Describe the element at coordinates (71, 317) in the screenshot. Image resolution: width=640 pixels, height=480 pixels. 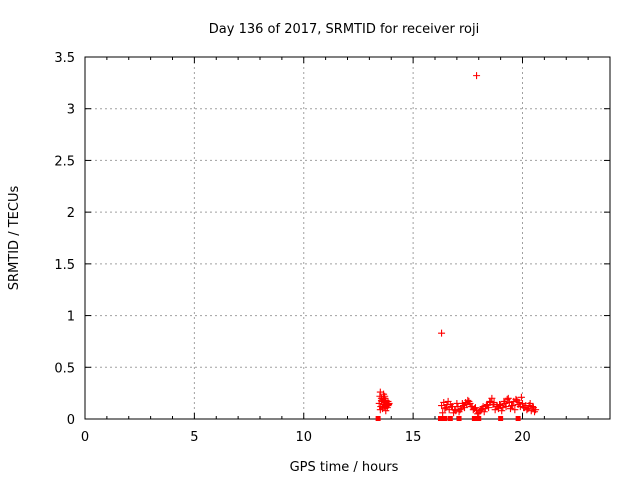
I see `y-tick-label: 1` at that location.